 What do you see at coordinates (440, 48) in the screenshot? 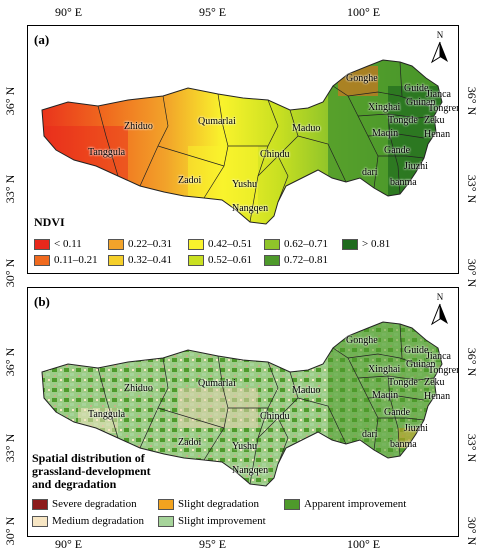
I see `north-arrow-a: N` at bounding box center [440, 48].